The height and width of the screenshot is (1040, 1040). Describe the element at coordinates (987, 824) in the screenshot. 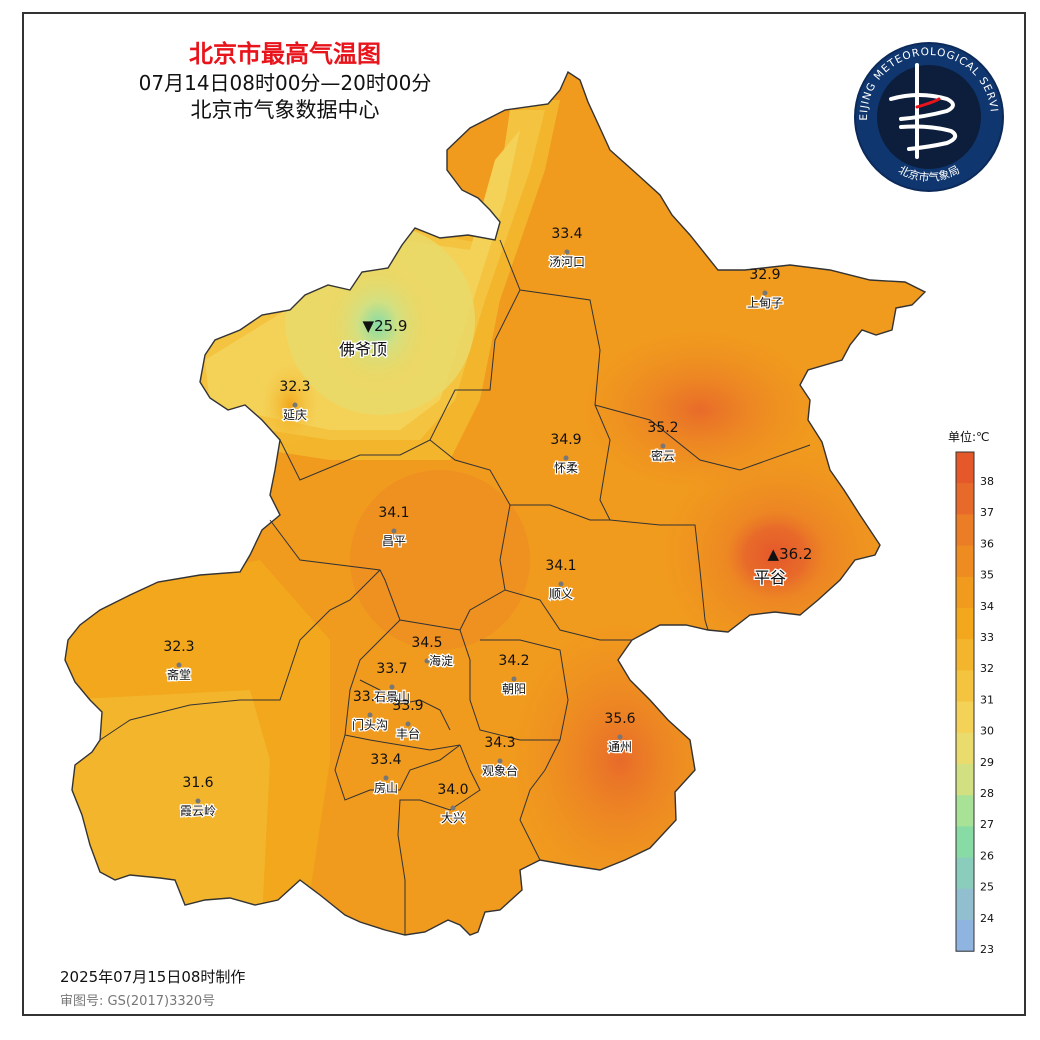

I see `legend-tick-label: 27` at that location.